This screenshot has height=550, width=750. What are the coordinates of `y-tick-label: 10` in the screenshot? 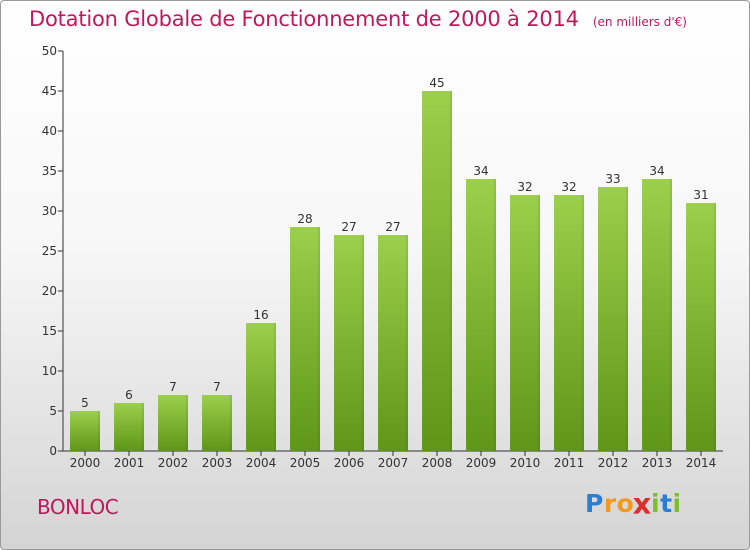 It's located at (49, 371).